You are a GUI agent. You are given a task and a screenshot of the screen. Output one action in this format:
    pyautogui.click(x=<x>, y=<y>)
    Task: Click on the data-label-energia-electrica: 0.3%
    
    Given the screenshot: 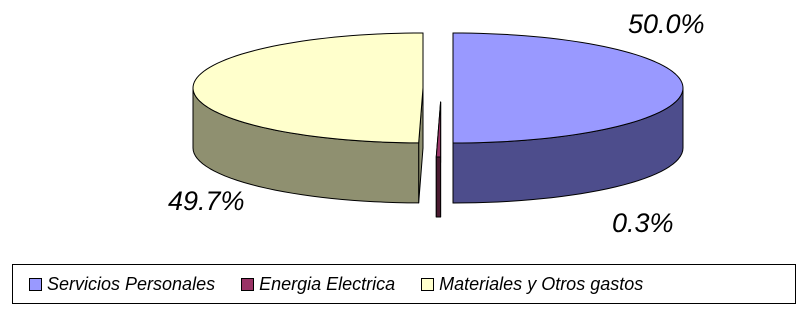 What is the action you would take?
    pyautogui.click(x=643, y=223)
    